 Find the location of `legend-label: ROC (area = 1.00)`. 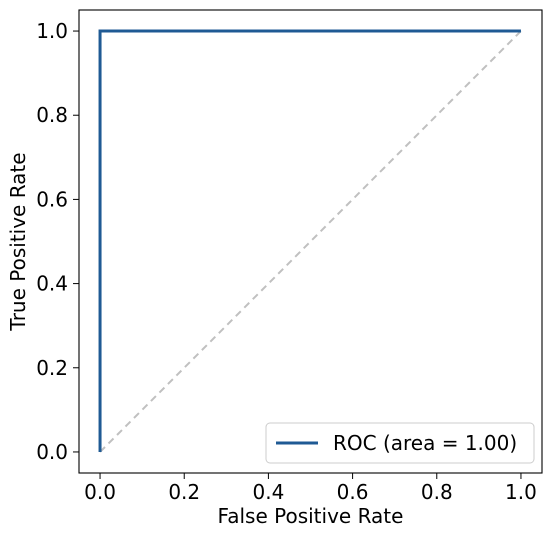

legend-label: ROC (area = 1.00) is located at coordinates (425, 443).